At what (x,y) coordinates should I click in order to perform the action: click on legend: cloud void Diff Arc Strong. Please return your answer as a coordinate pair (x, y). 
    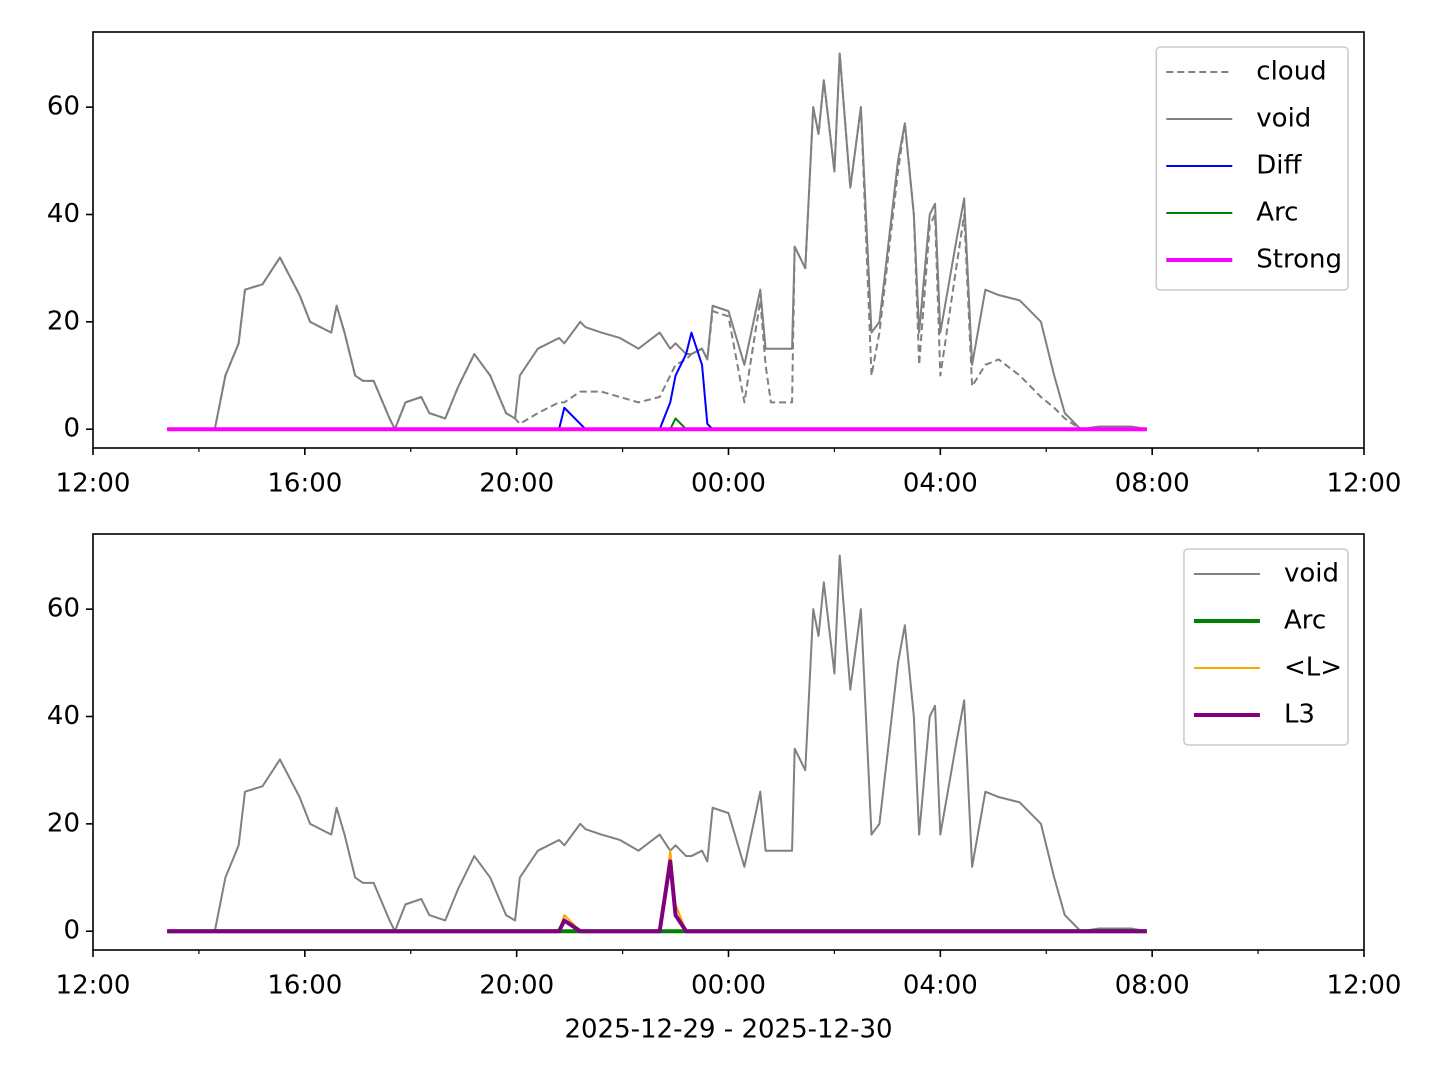
    Looking at the image, I should click on (1252, 168).